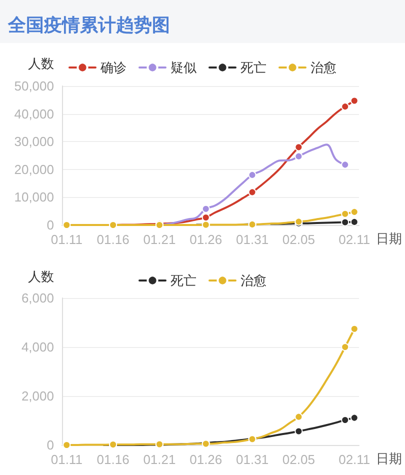 The width and height of the screenshot is (405, 475). I want to click on y-tick-label: 6,000, so click(37, 298).